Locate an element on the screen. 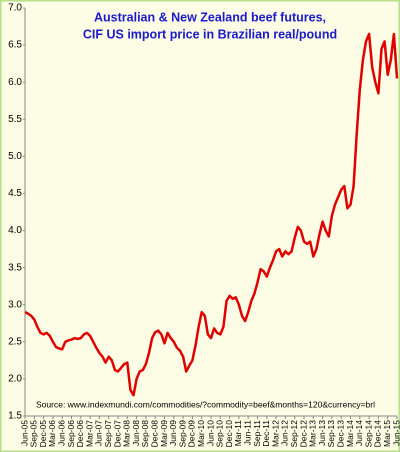  x-tick-label: Sep-13 is located at coordinates (331, 434).